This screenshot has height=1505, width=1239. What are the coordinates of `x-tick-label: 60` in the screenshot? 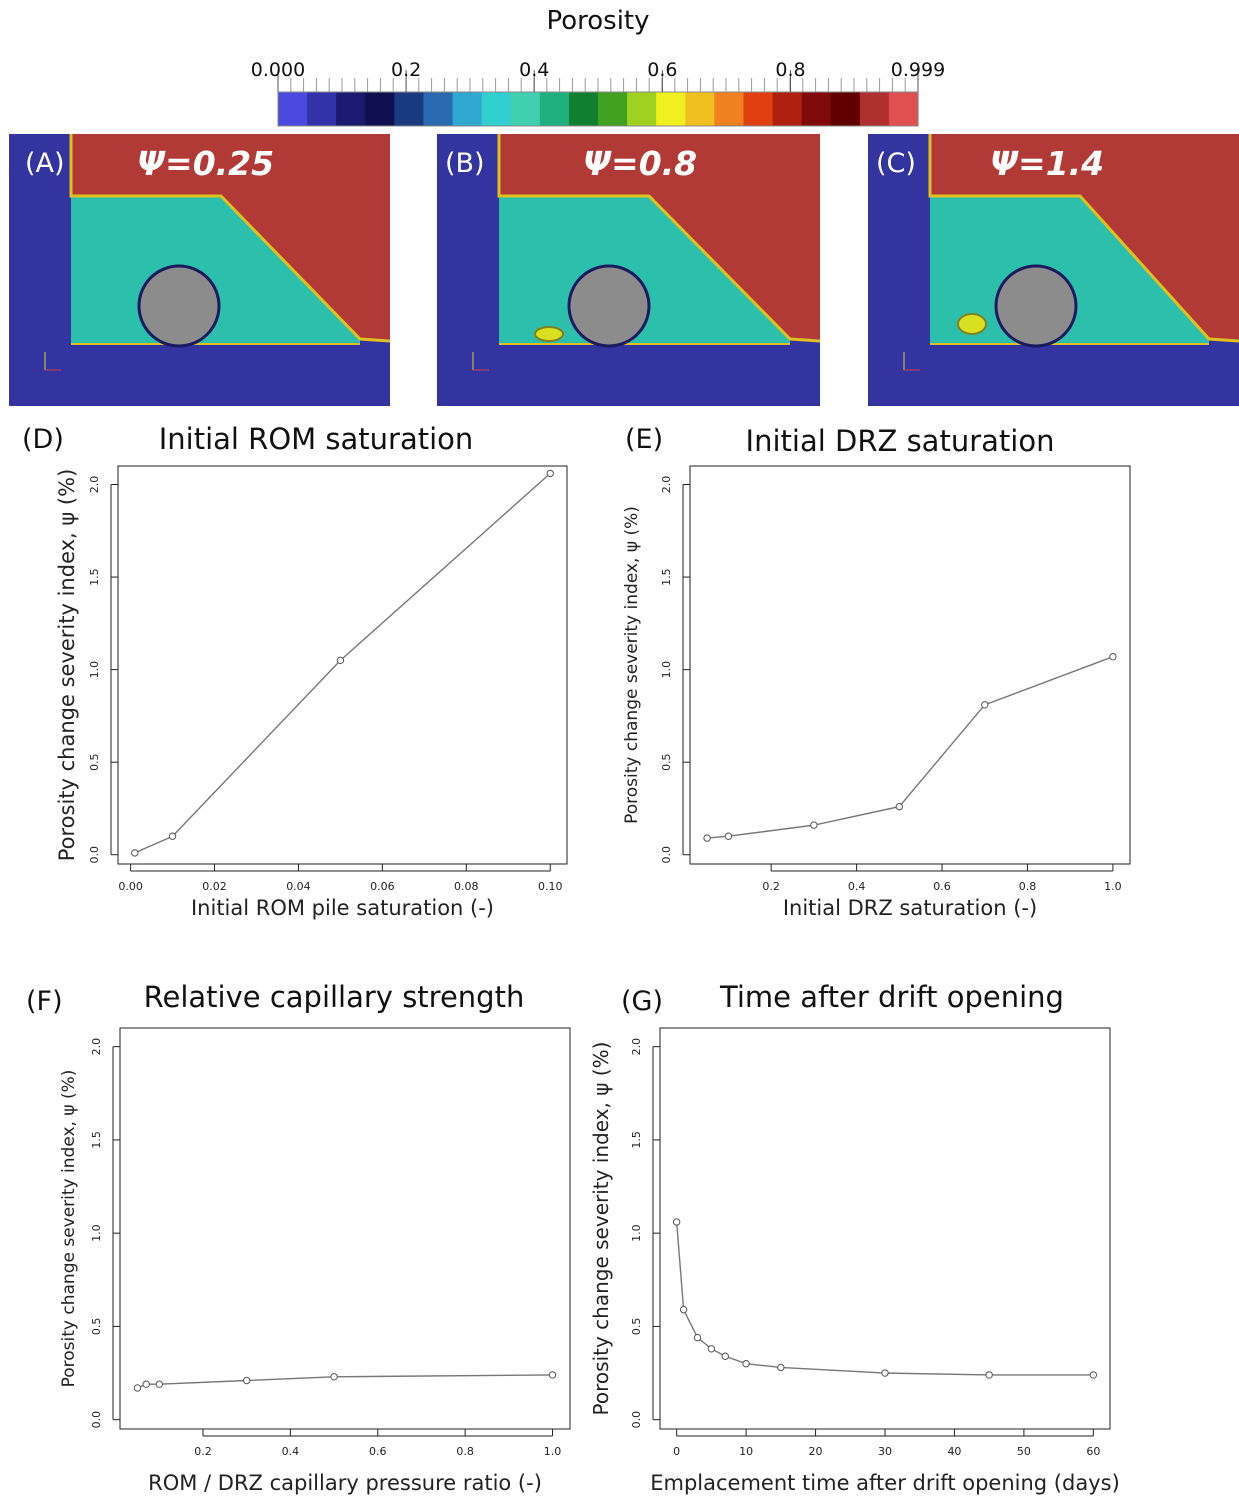 It's located at (1093, 1451).